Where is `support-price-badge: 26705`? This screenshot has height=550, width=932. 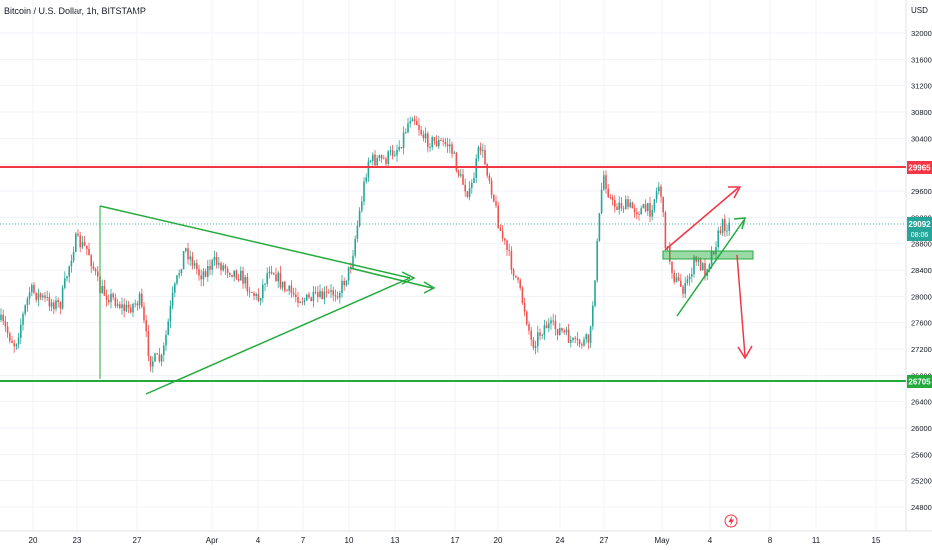 support-price-badge: 26705 is located at coordinates (919, 381).